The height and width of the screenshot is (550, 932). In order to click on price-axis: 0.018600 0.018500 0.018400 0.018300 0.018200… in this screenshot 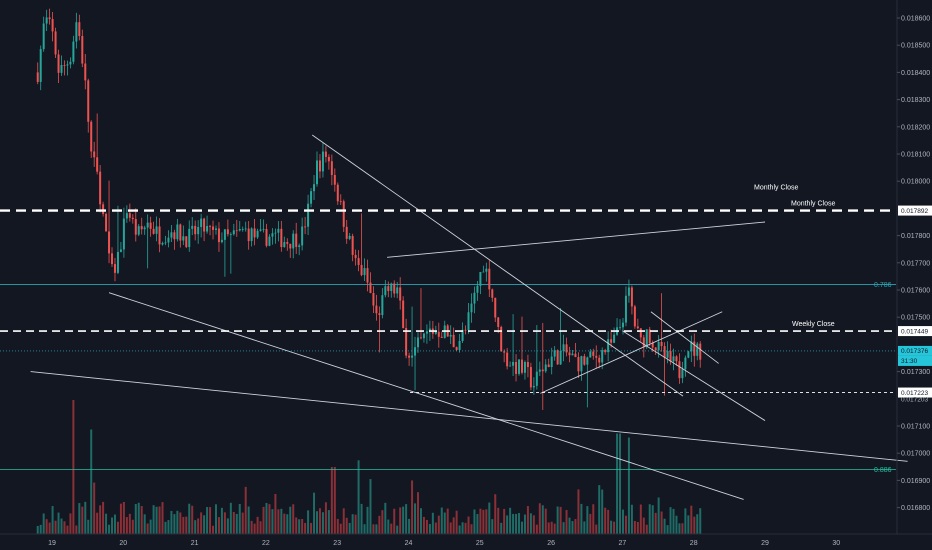, I will do `click(913, 267)`.